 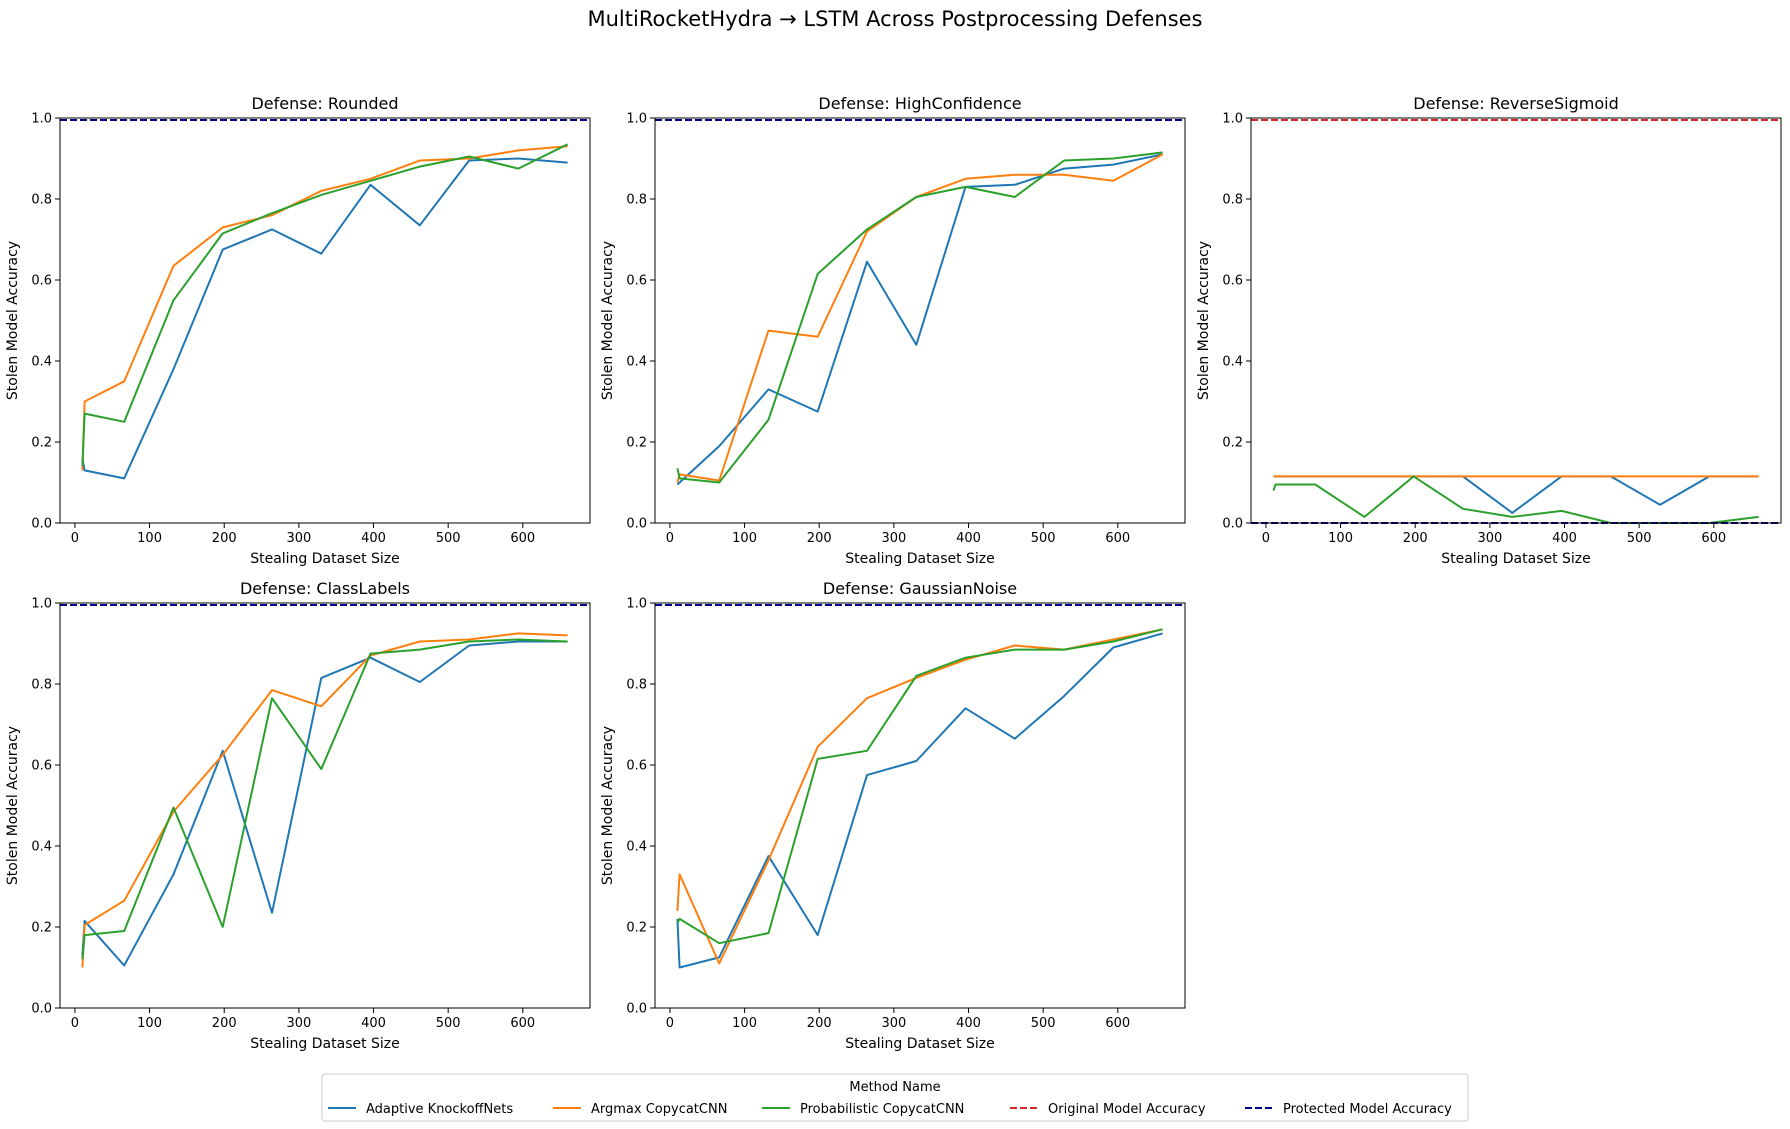 What do you see at coordinates (1515, 103) in the screenshot?
I see `subplot-title: Defense: ReverseSigmoid` at bounding box center [1515, 103].